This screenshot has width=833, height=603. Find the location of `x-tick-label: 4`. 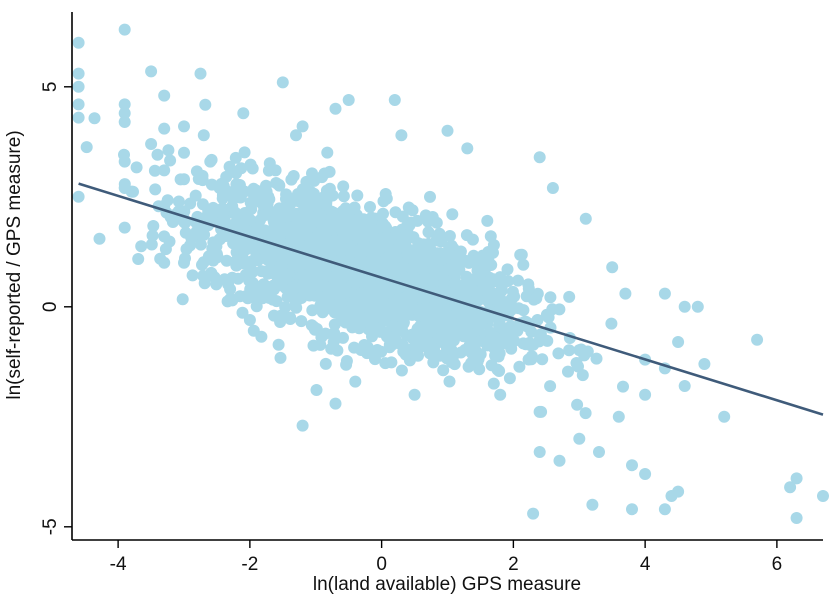

x-tick-label: 4 is located at coordinates (645, 564).